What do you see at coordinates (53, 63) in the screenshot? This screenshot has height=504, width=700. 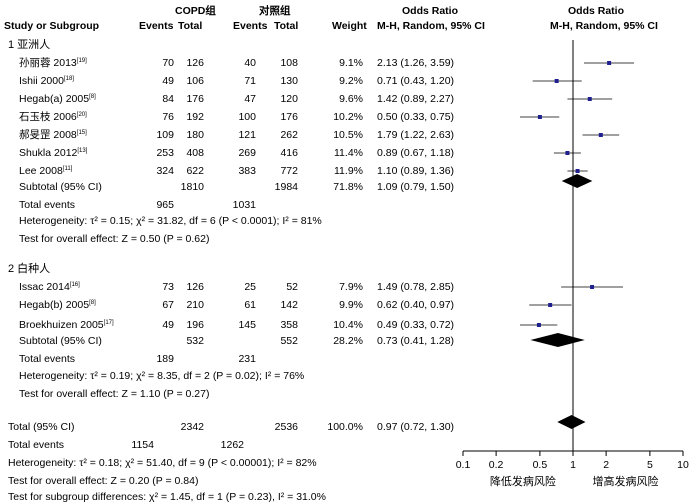 I see `study-name: 孙丽蓉 2013[19]` at bounding box center [53, 63].